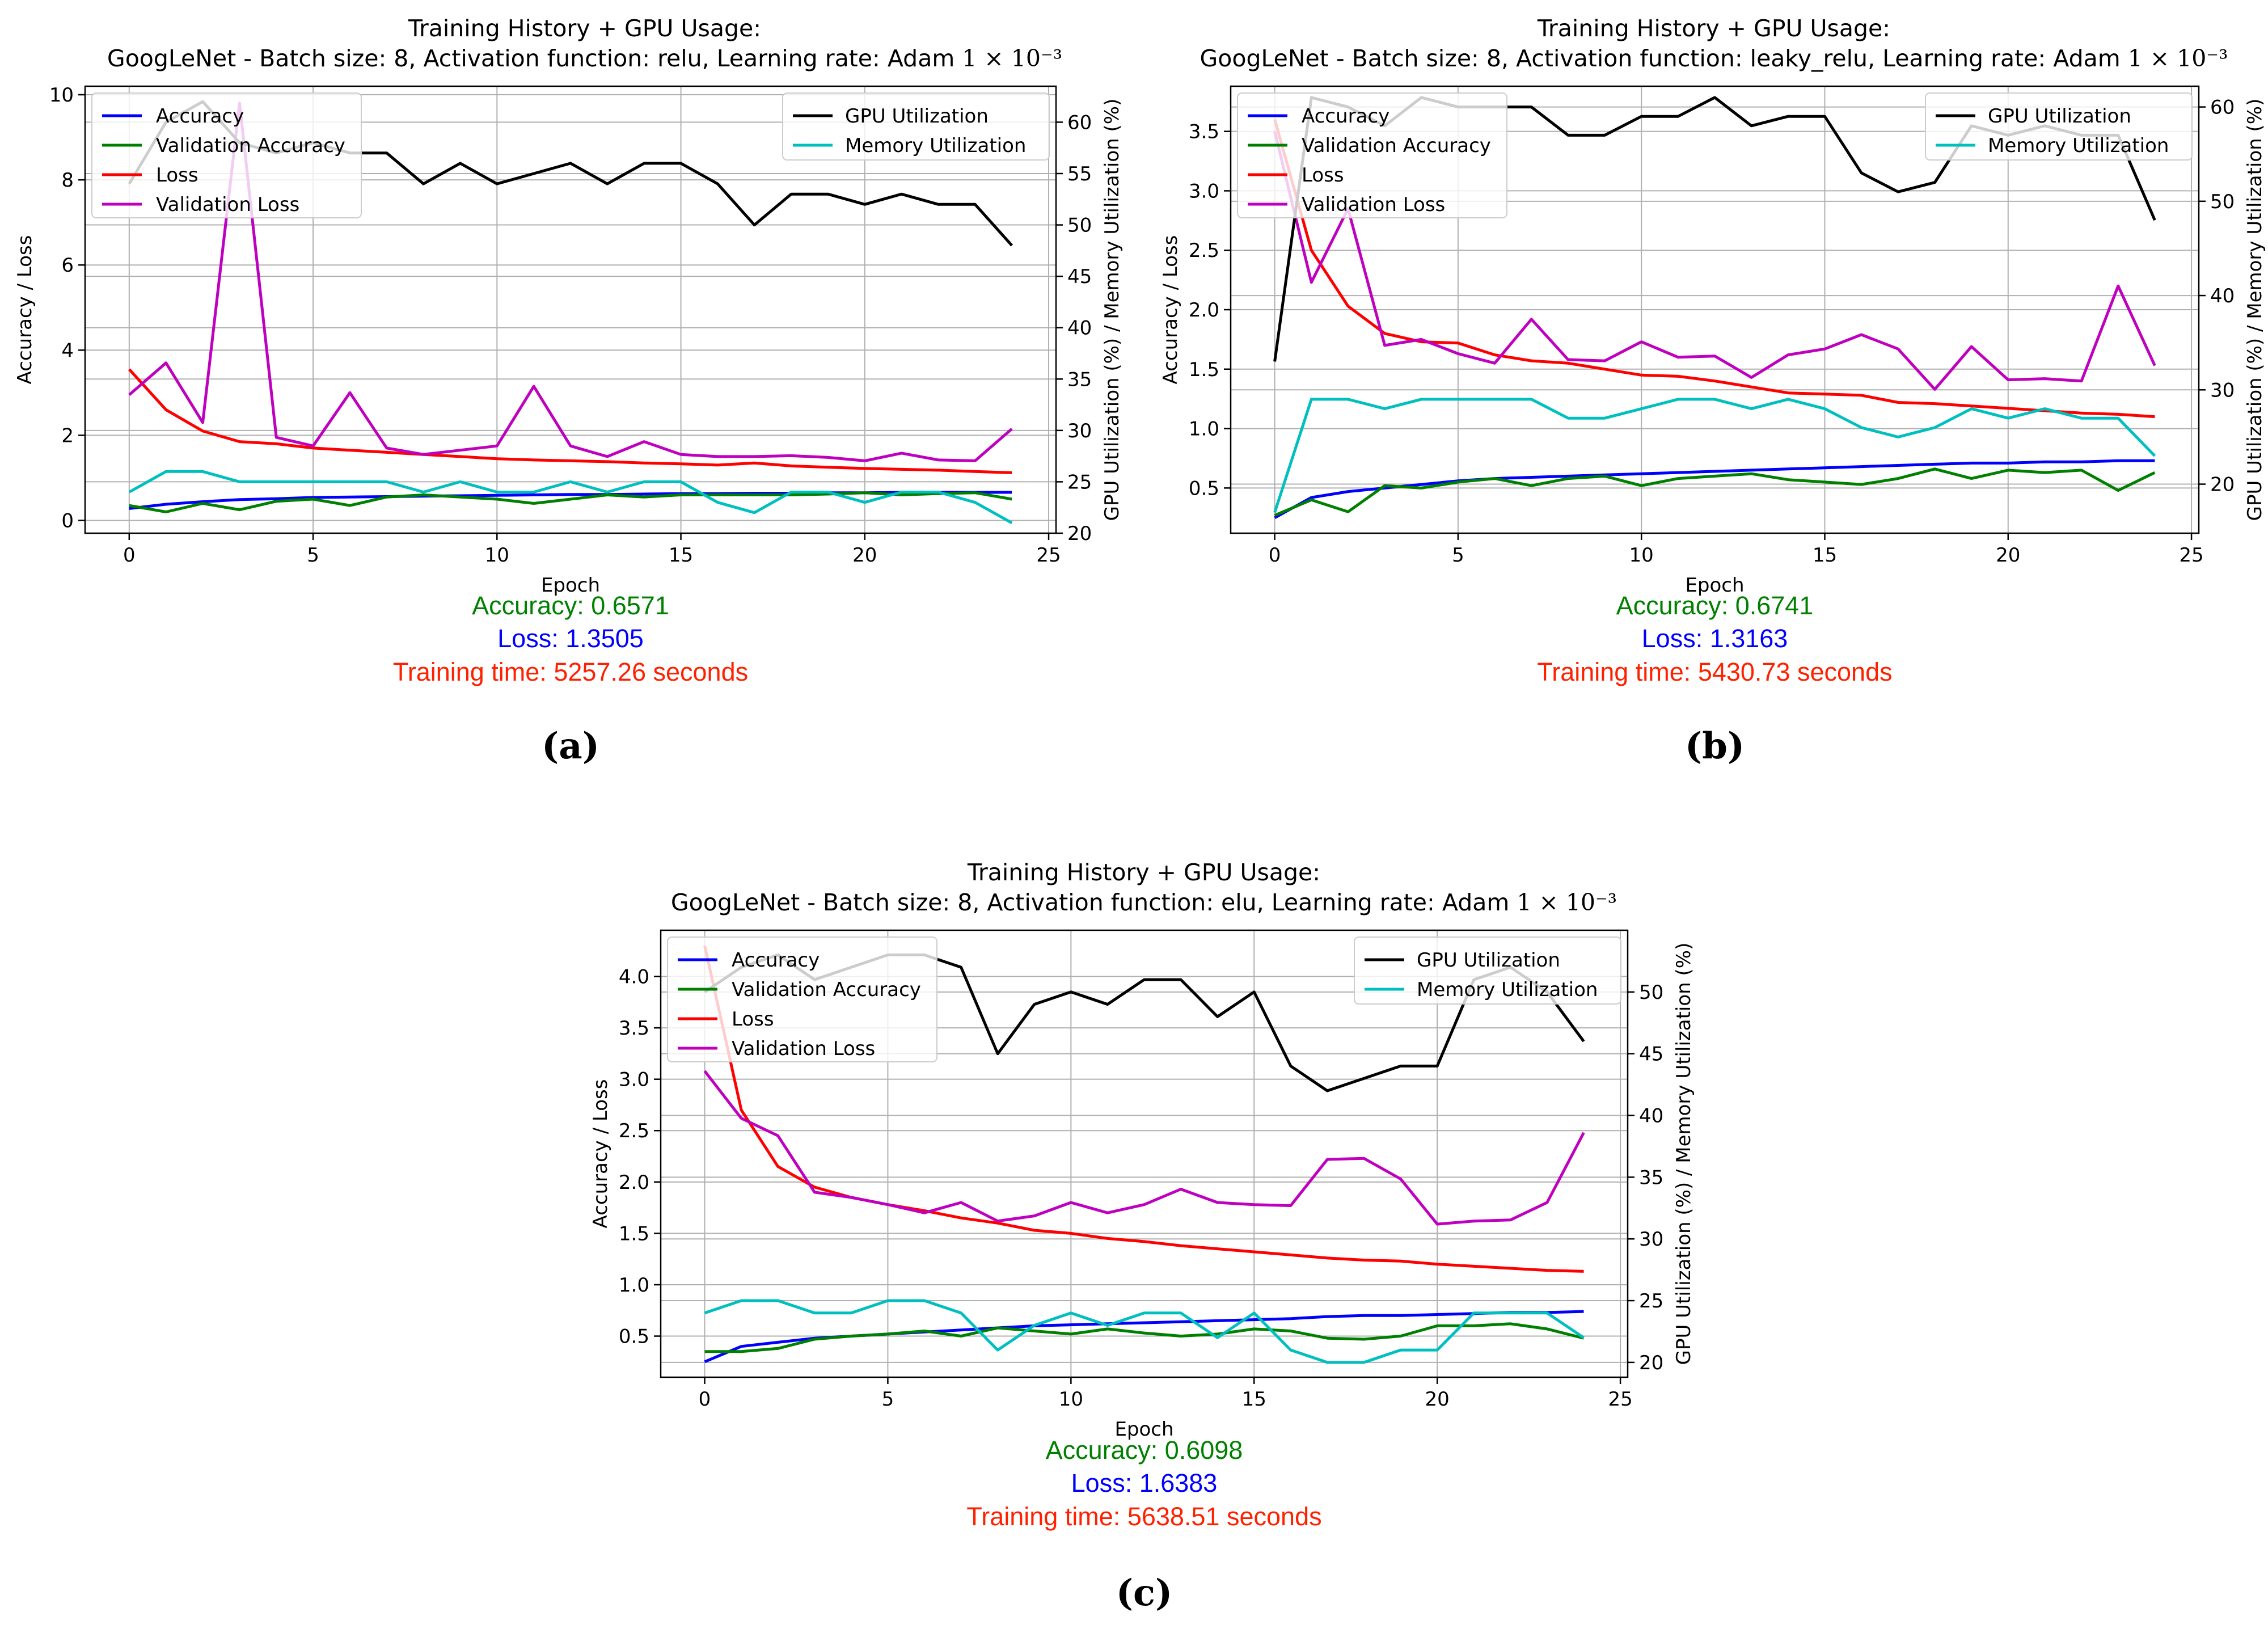 This screenshot has height=1637, width=2268. Describe the element at coordinates (1507, 989) in the screenshot. I see `legend-label-memory-utilization: Memory Utilization` at that location.